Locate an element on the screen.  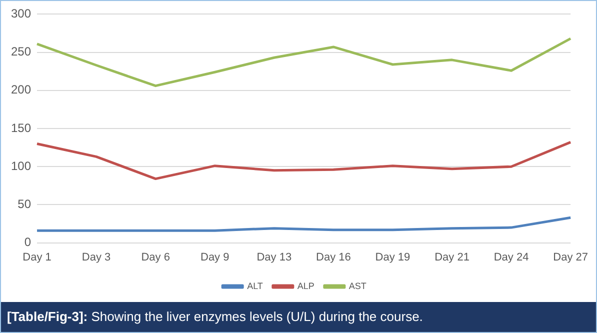
legend-label: ALT is located at coordinates (255, 285).